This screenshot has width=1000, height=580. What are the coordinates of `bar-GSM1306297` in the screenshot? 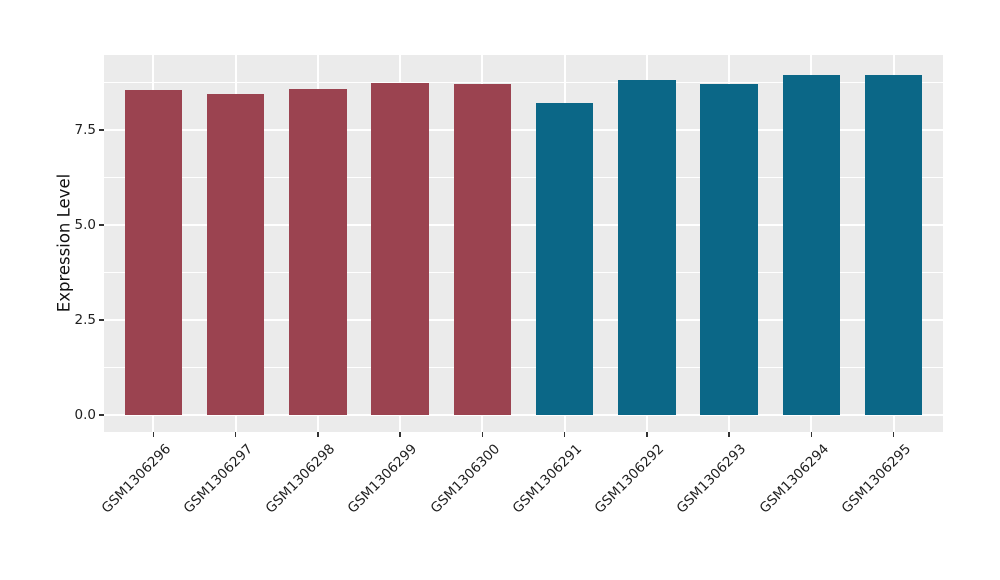 It's located at (235, 254).